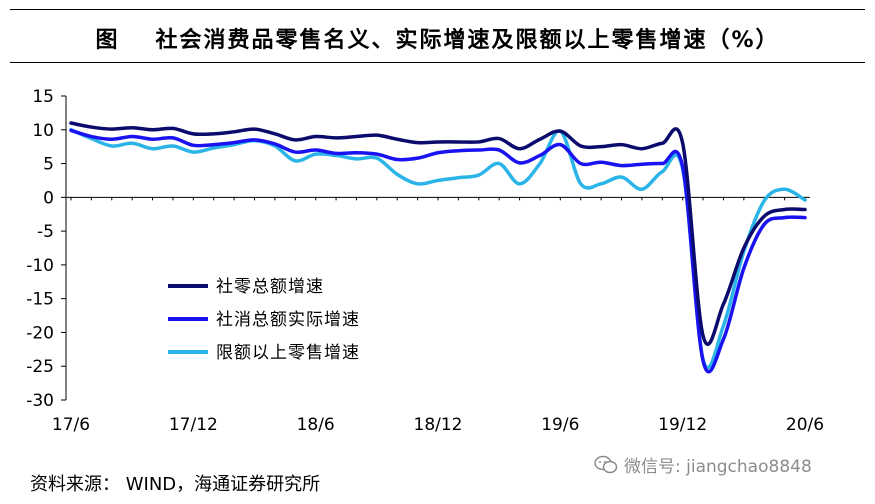 The image size is (875, 504). Describe the element at coordinates (40, 367) in the screenshot. I see `y-tick-label: -25` at that location.